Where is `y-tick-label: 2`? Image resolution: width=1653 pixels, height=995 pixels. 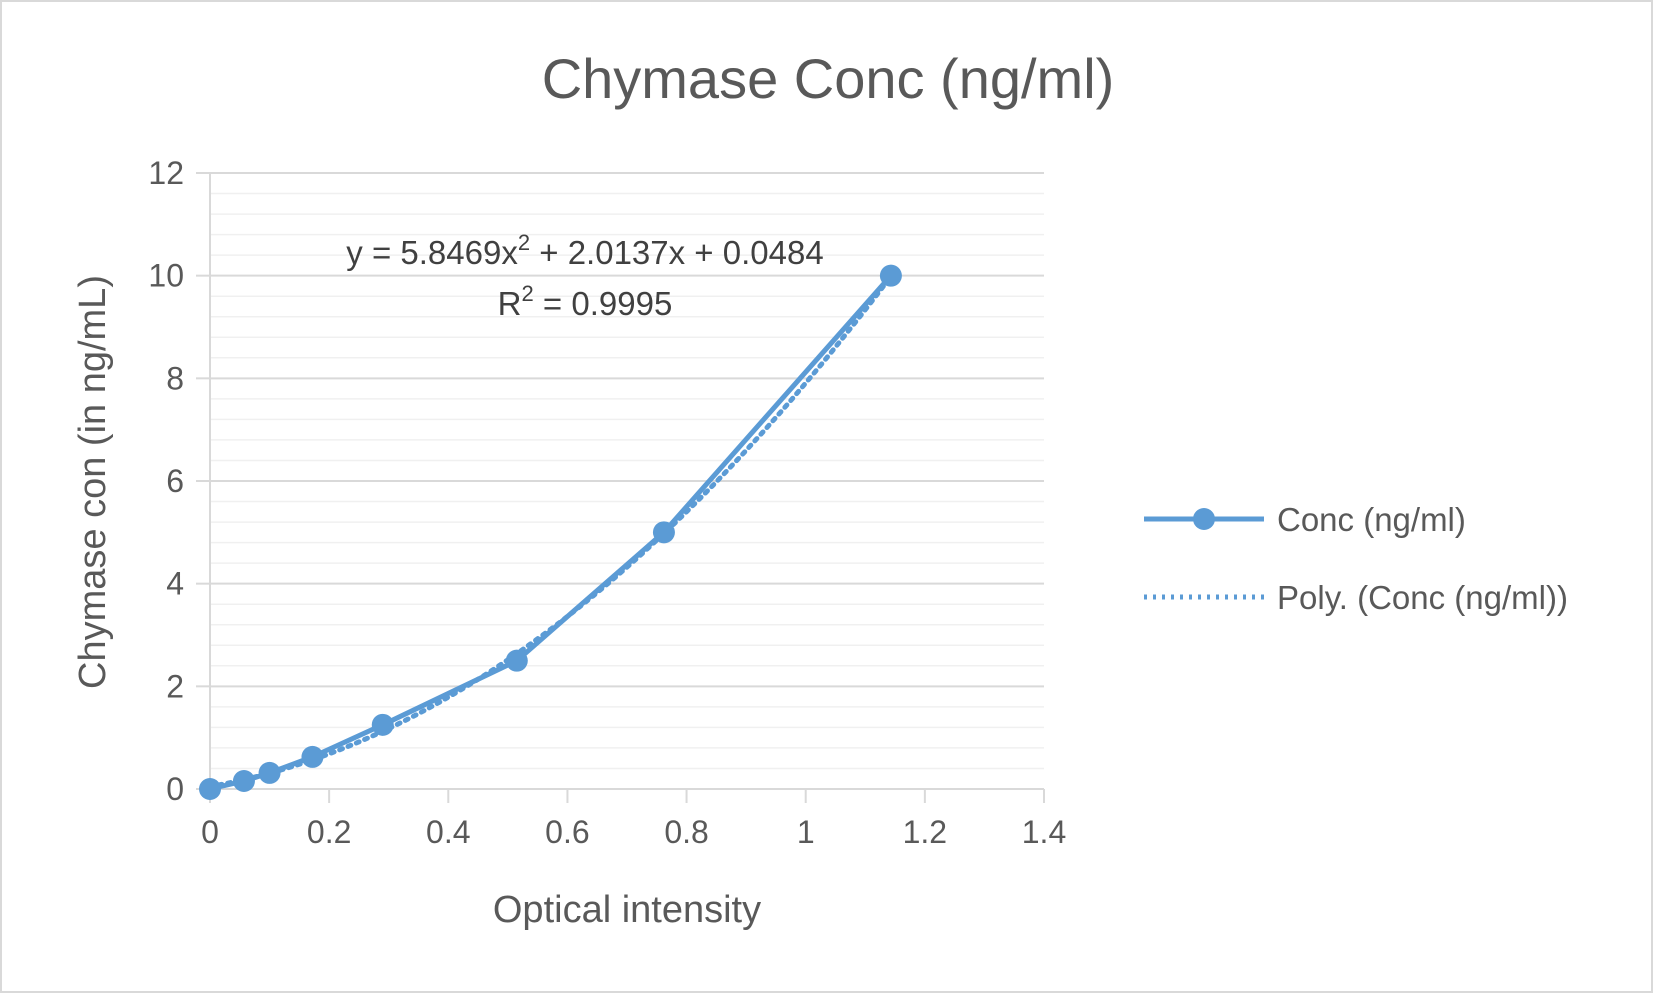
y-tick-label: 2 is located at coordinates (175, 686).